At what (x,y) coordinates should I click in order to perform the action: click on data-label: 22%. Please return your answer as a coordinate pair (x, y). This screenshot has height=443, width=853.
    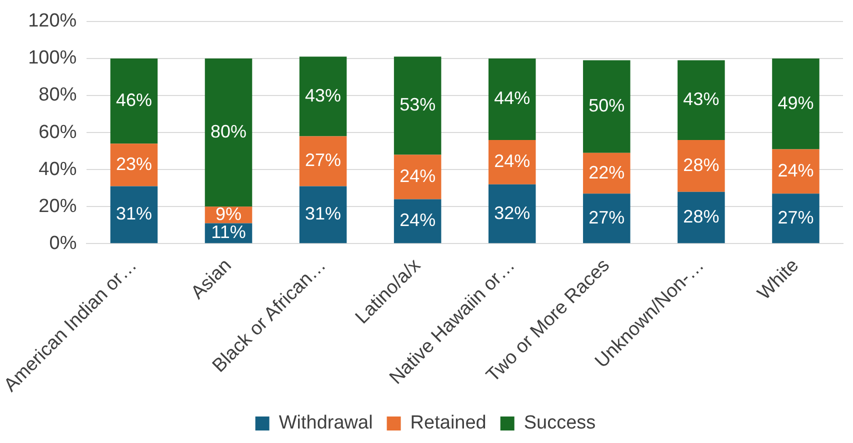
    Looking at the image, I should click on (606, 172).